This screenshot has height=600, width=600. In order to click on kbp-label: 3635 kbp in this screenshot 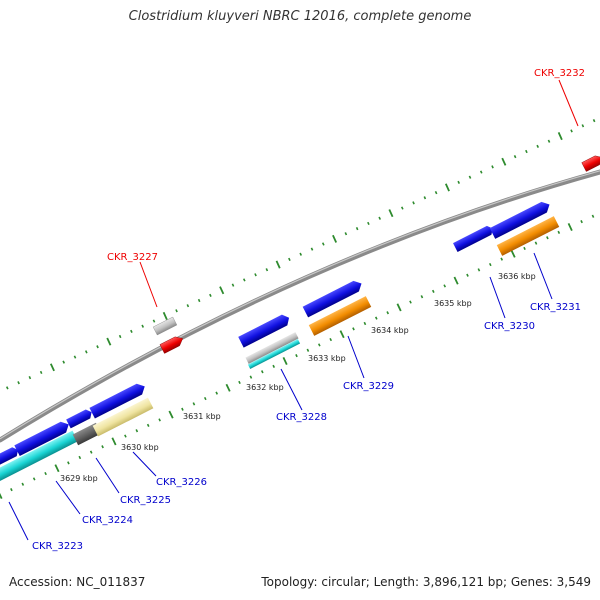, I will do `click(453, 303)`.